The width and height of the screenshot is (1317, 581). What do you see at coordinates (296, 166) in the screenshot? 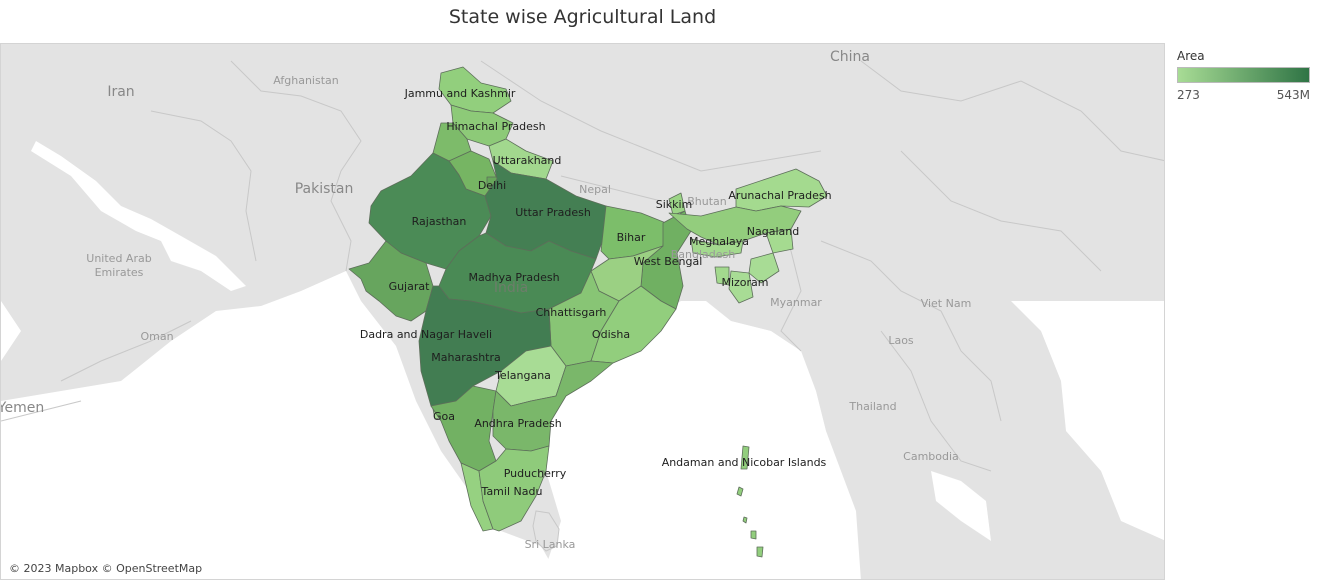
I see `pakistan-border` at bounding box center [296, 166].